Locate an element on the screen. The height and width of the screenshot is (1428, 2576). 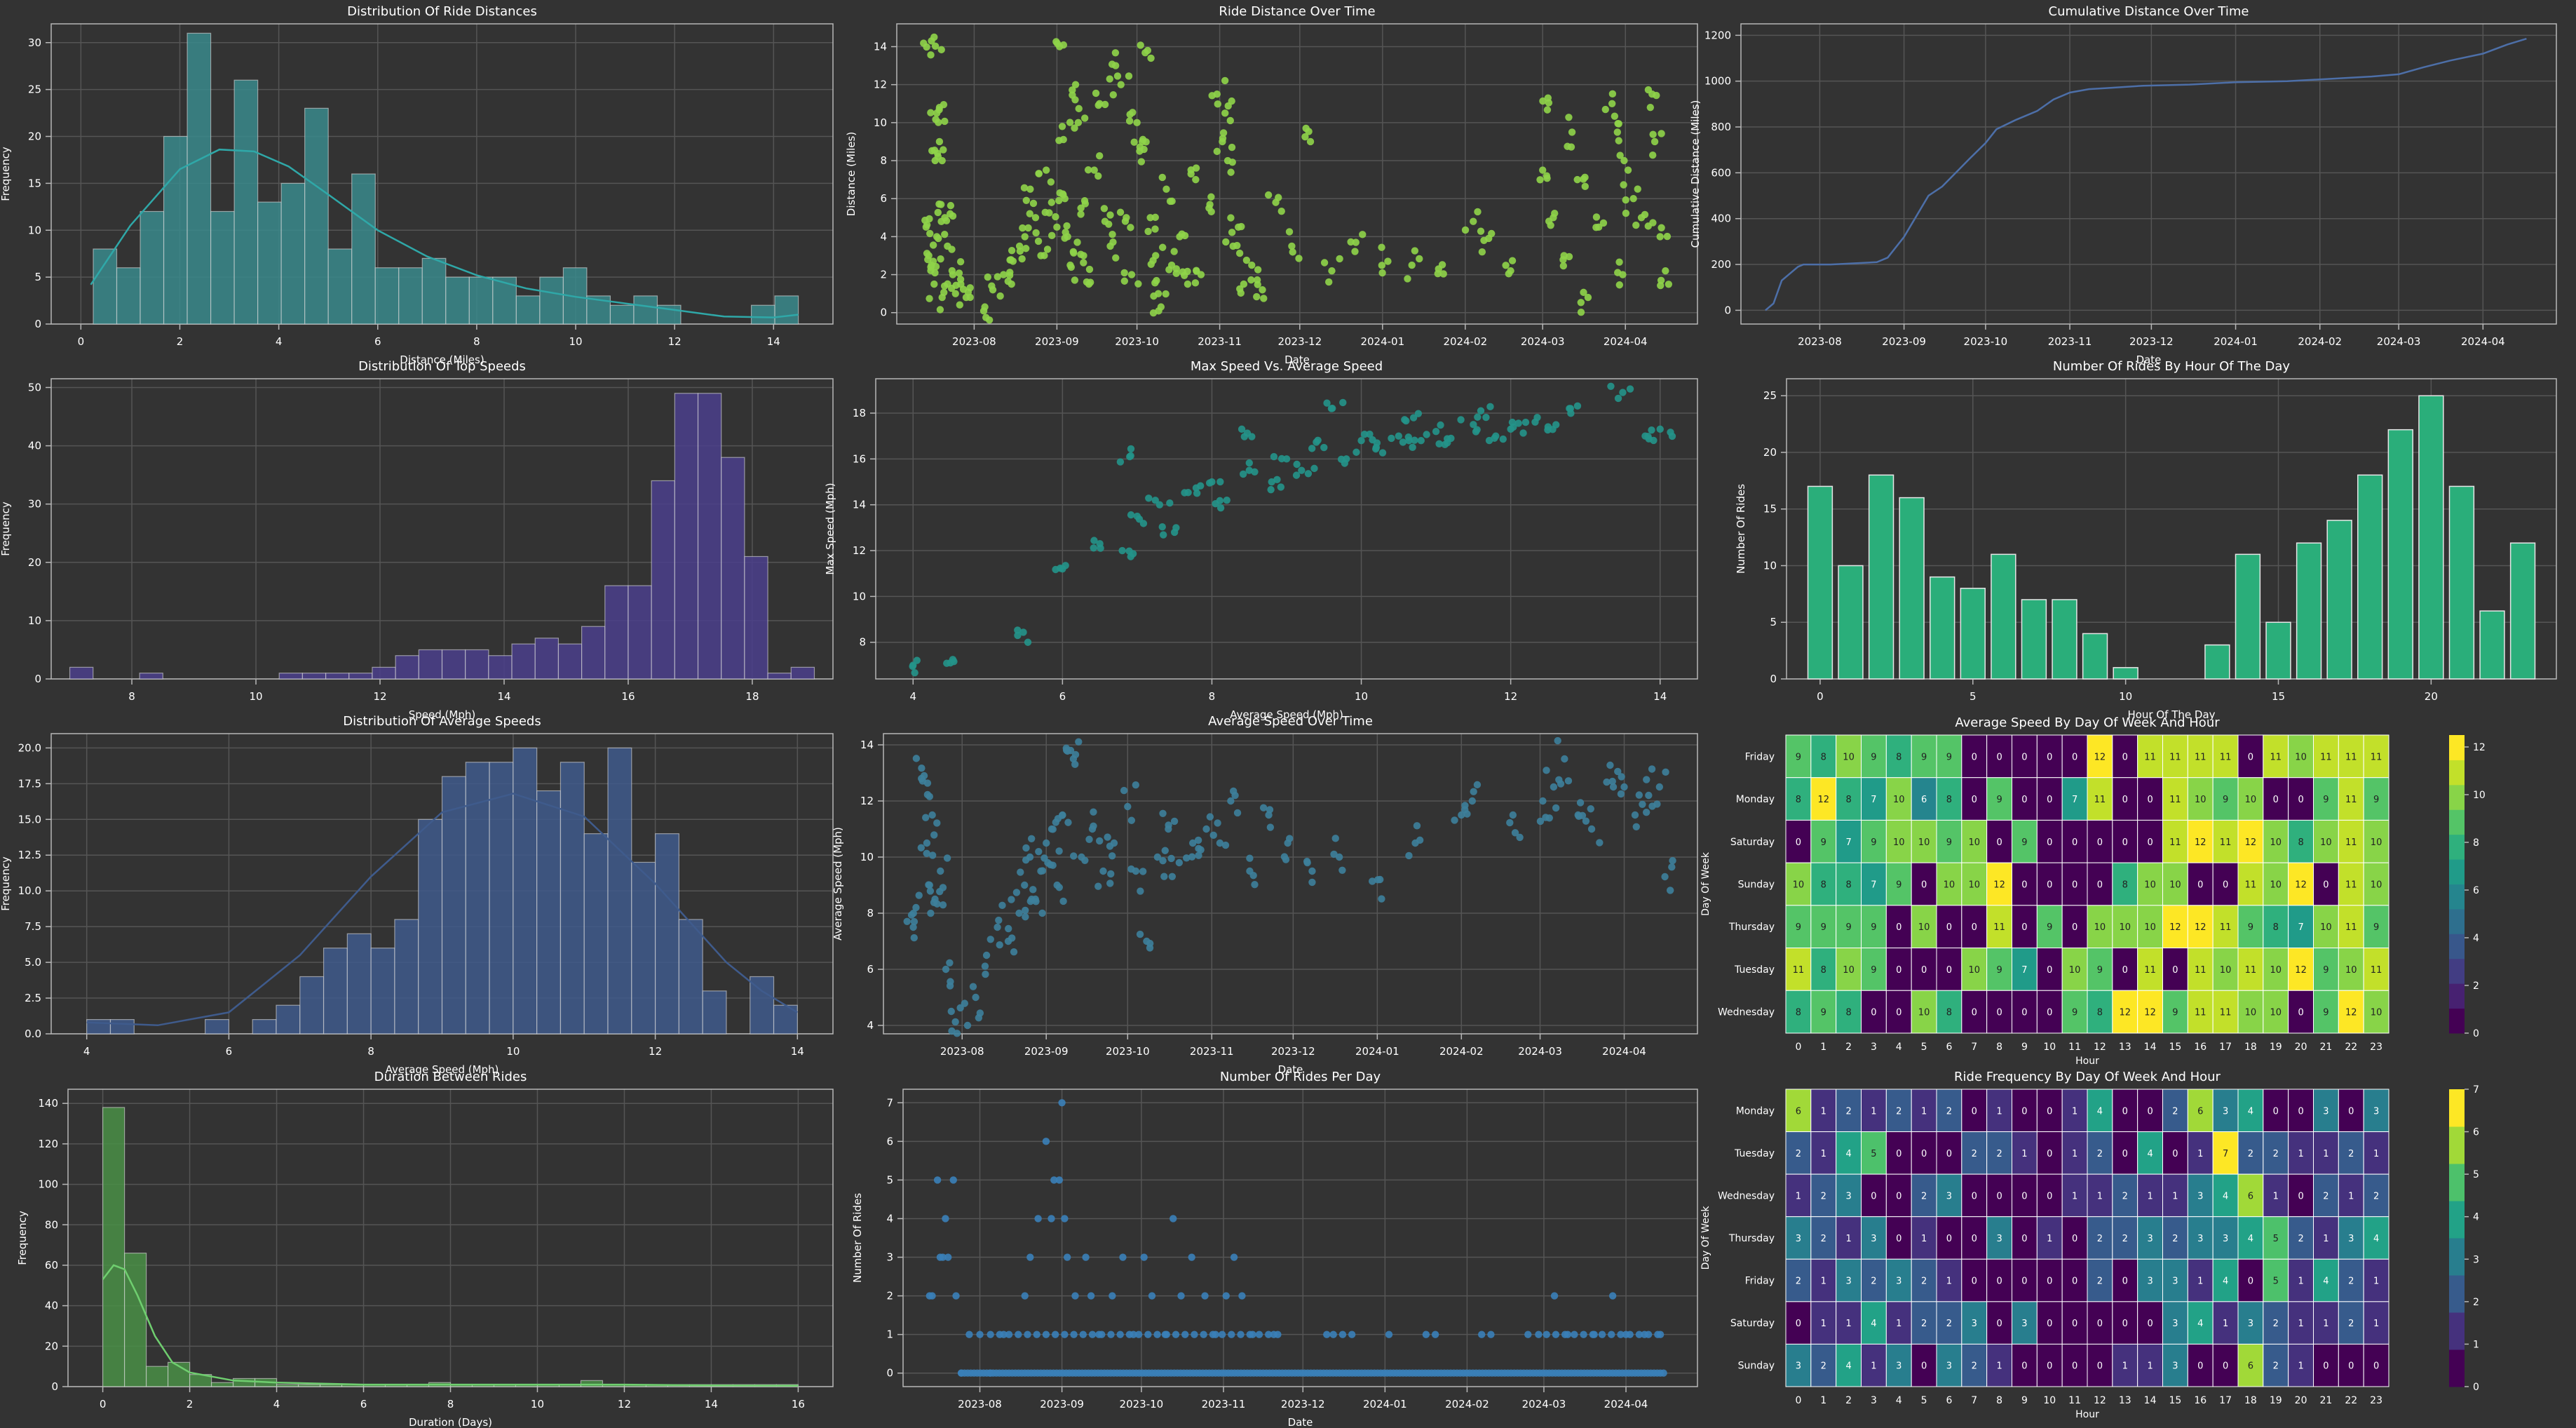
y-tick-label: 0 is located at coordinates (37, 324).